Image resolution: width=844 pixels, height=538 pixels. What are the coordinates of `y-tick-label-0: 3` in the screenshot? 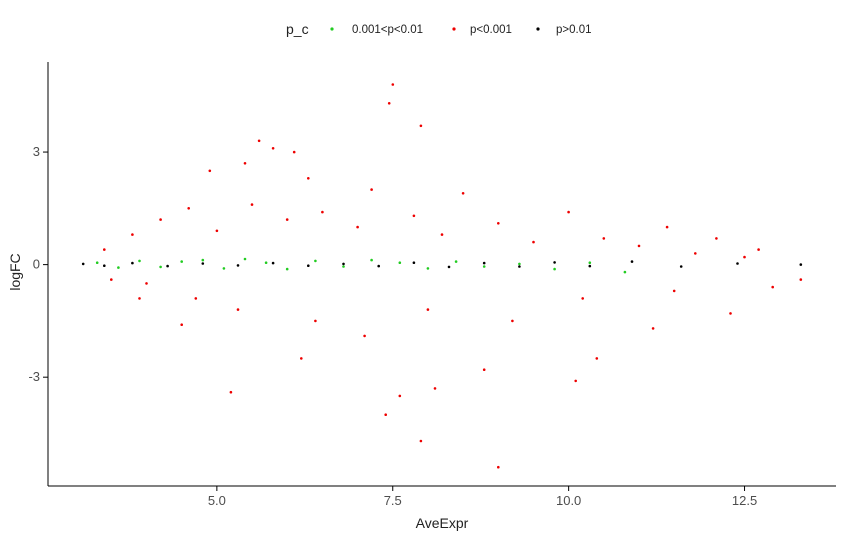 It's located at (36, 151).